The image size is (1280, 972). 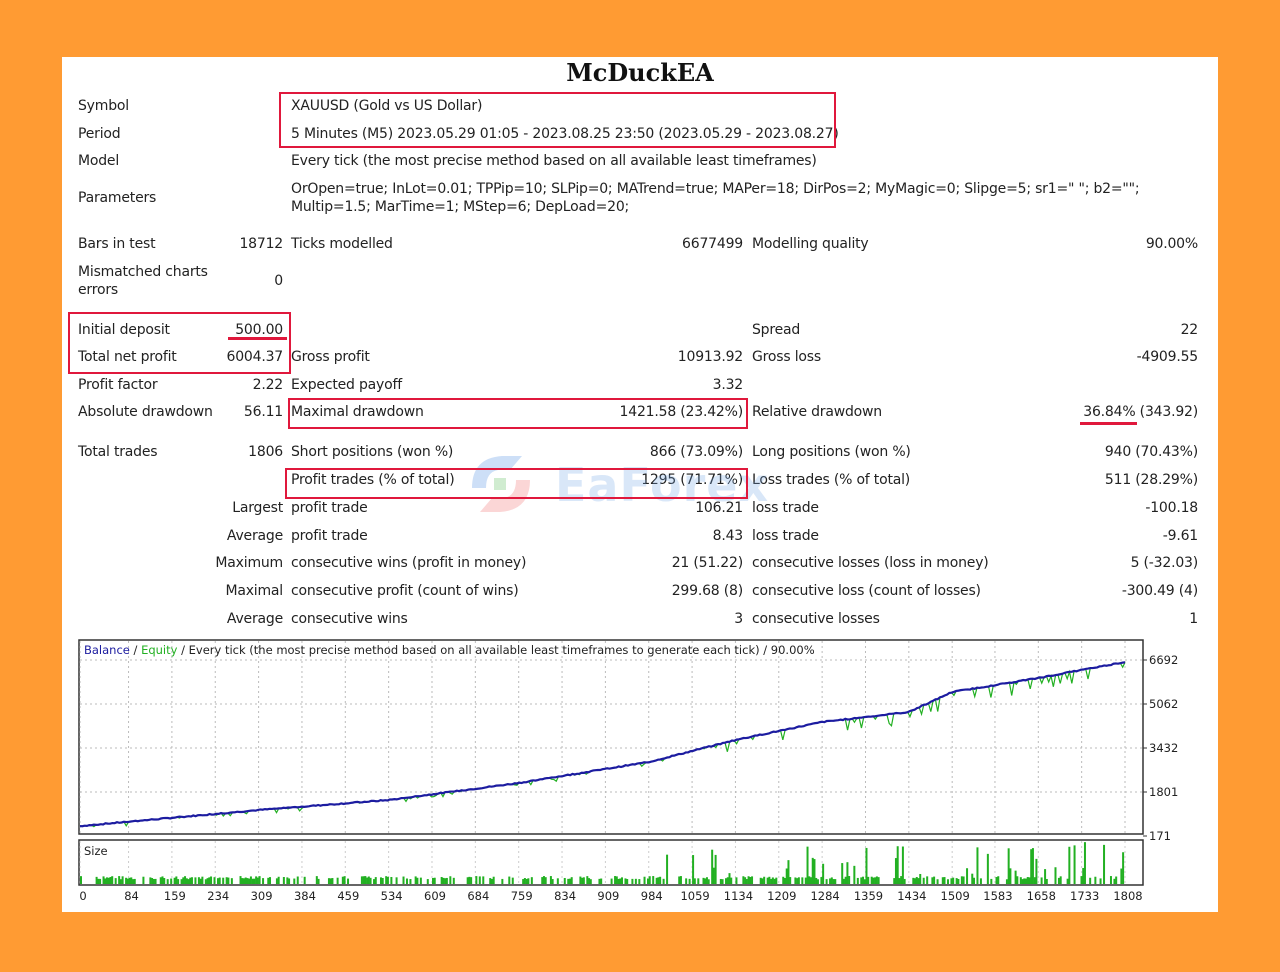 I want to click on x-tick-label: 684, so click(x=478, y=896).